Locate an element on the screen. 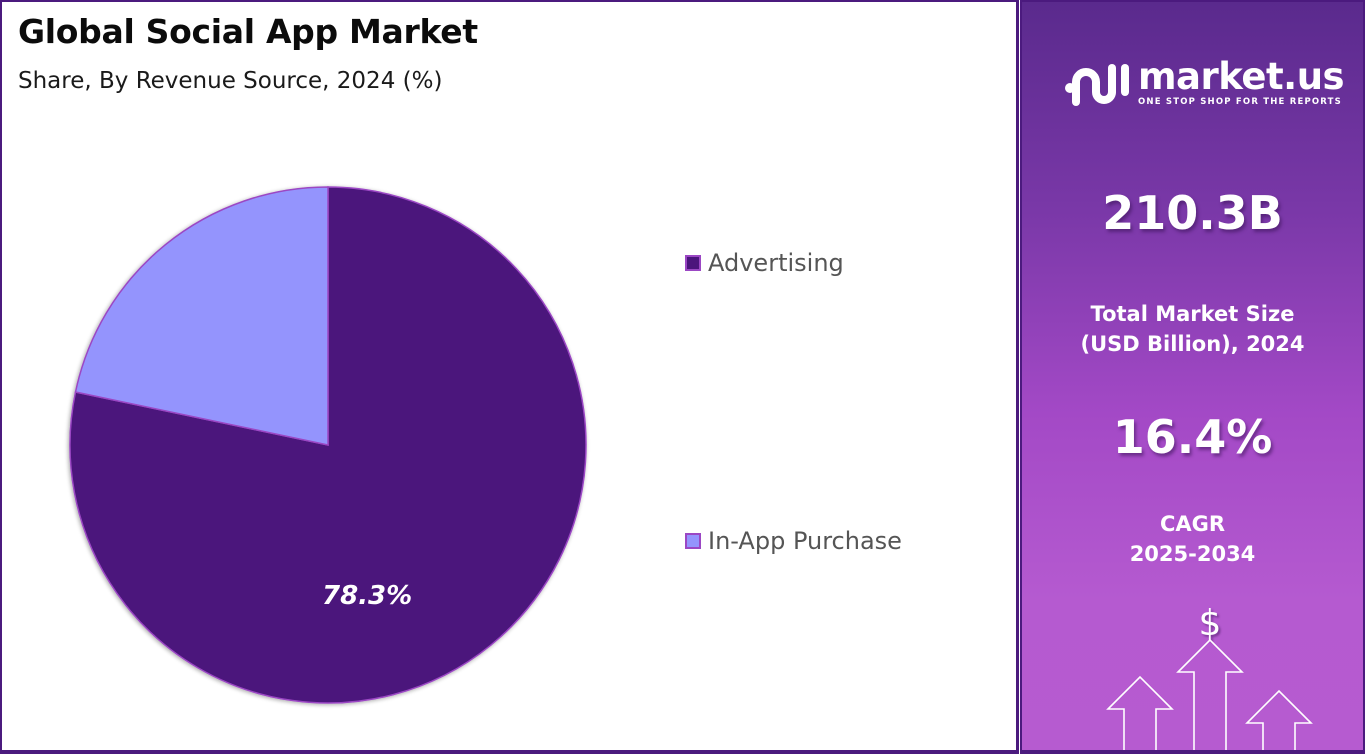  legend-item-in-app-purchase: In-App Purchase is located at coordinates (793, 541).